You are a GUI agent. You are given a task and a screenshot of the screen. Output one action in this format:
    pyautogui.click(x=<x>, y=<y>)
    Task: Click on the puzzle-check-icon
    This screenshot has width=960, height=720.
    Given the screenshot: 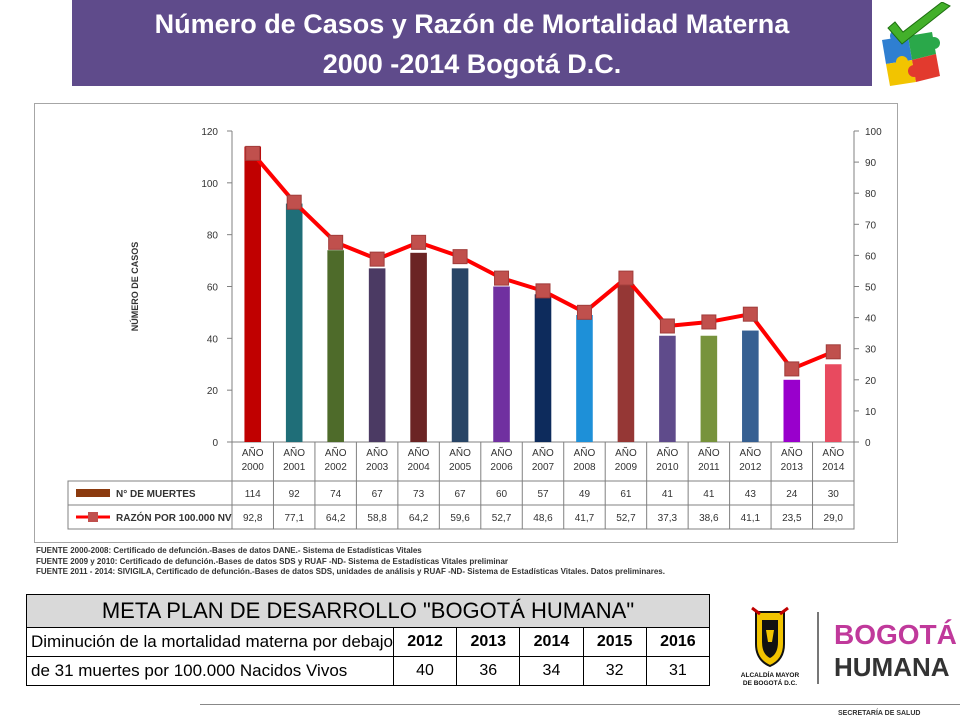 What is the action you would take?
    pyautogui.click(x=916, y=44)
    